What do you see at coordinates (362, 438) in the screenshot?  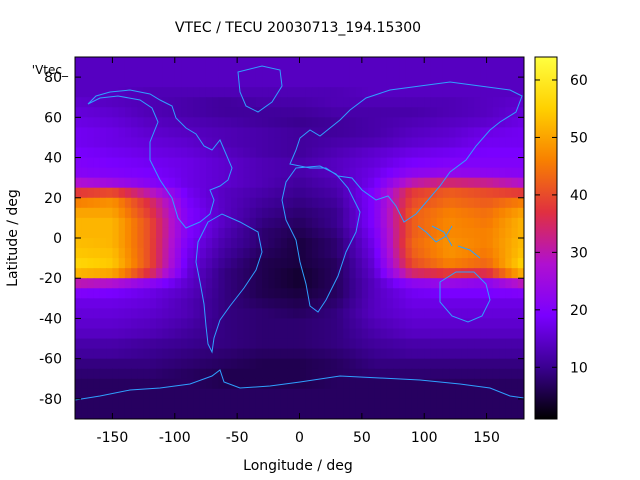 I see `x-tick-label: 50` at bounding box center [362, 438].